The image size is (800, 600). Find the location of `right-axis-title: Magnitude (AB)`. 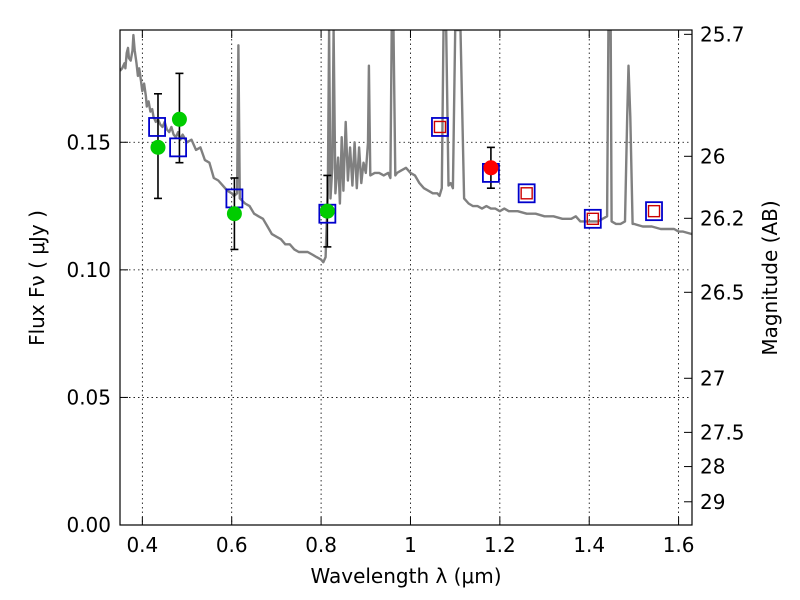

right-axis-title: Magnitude (AB) is located at coordinates (770, 277).